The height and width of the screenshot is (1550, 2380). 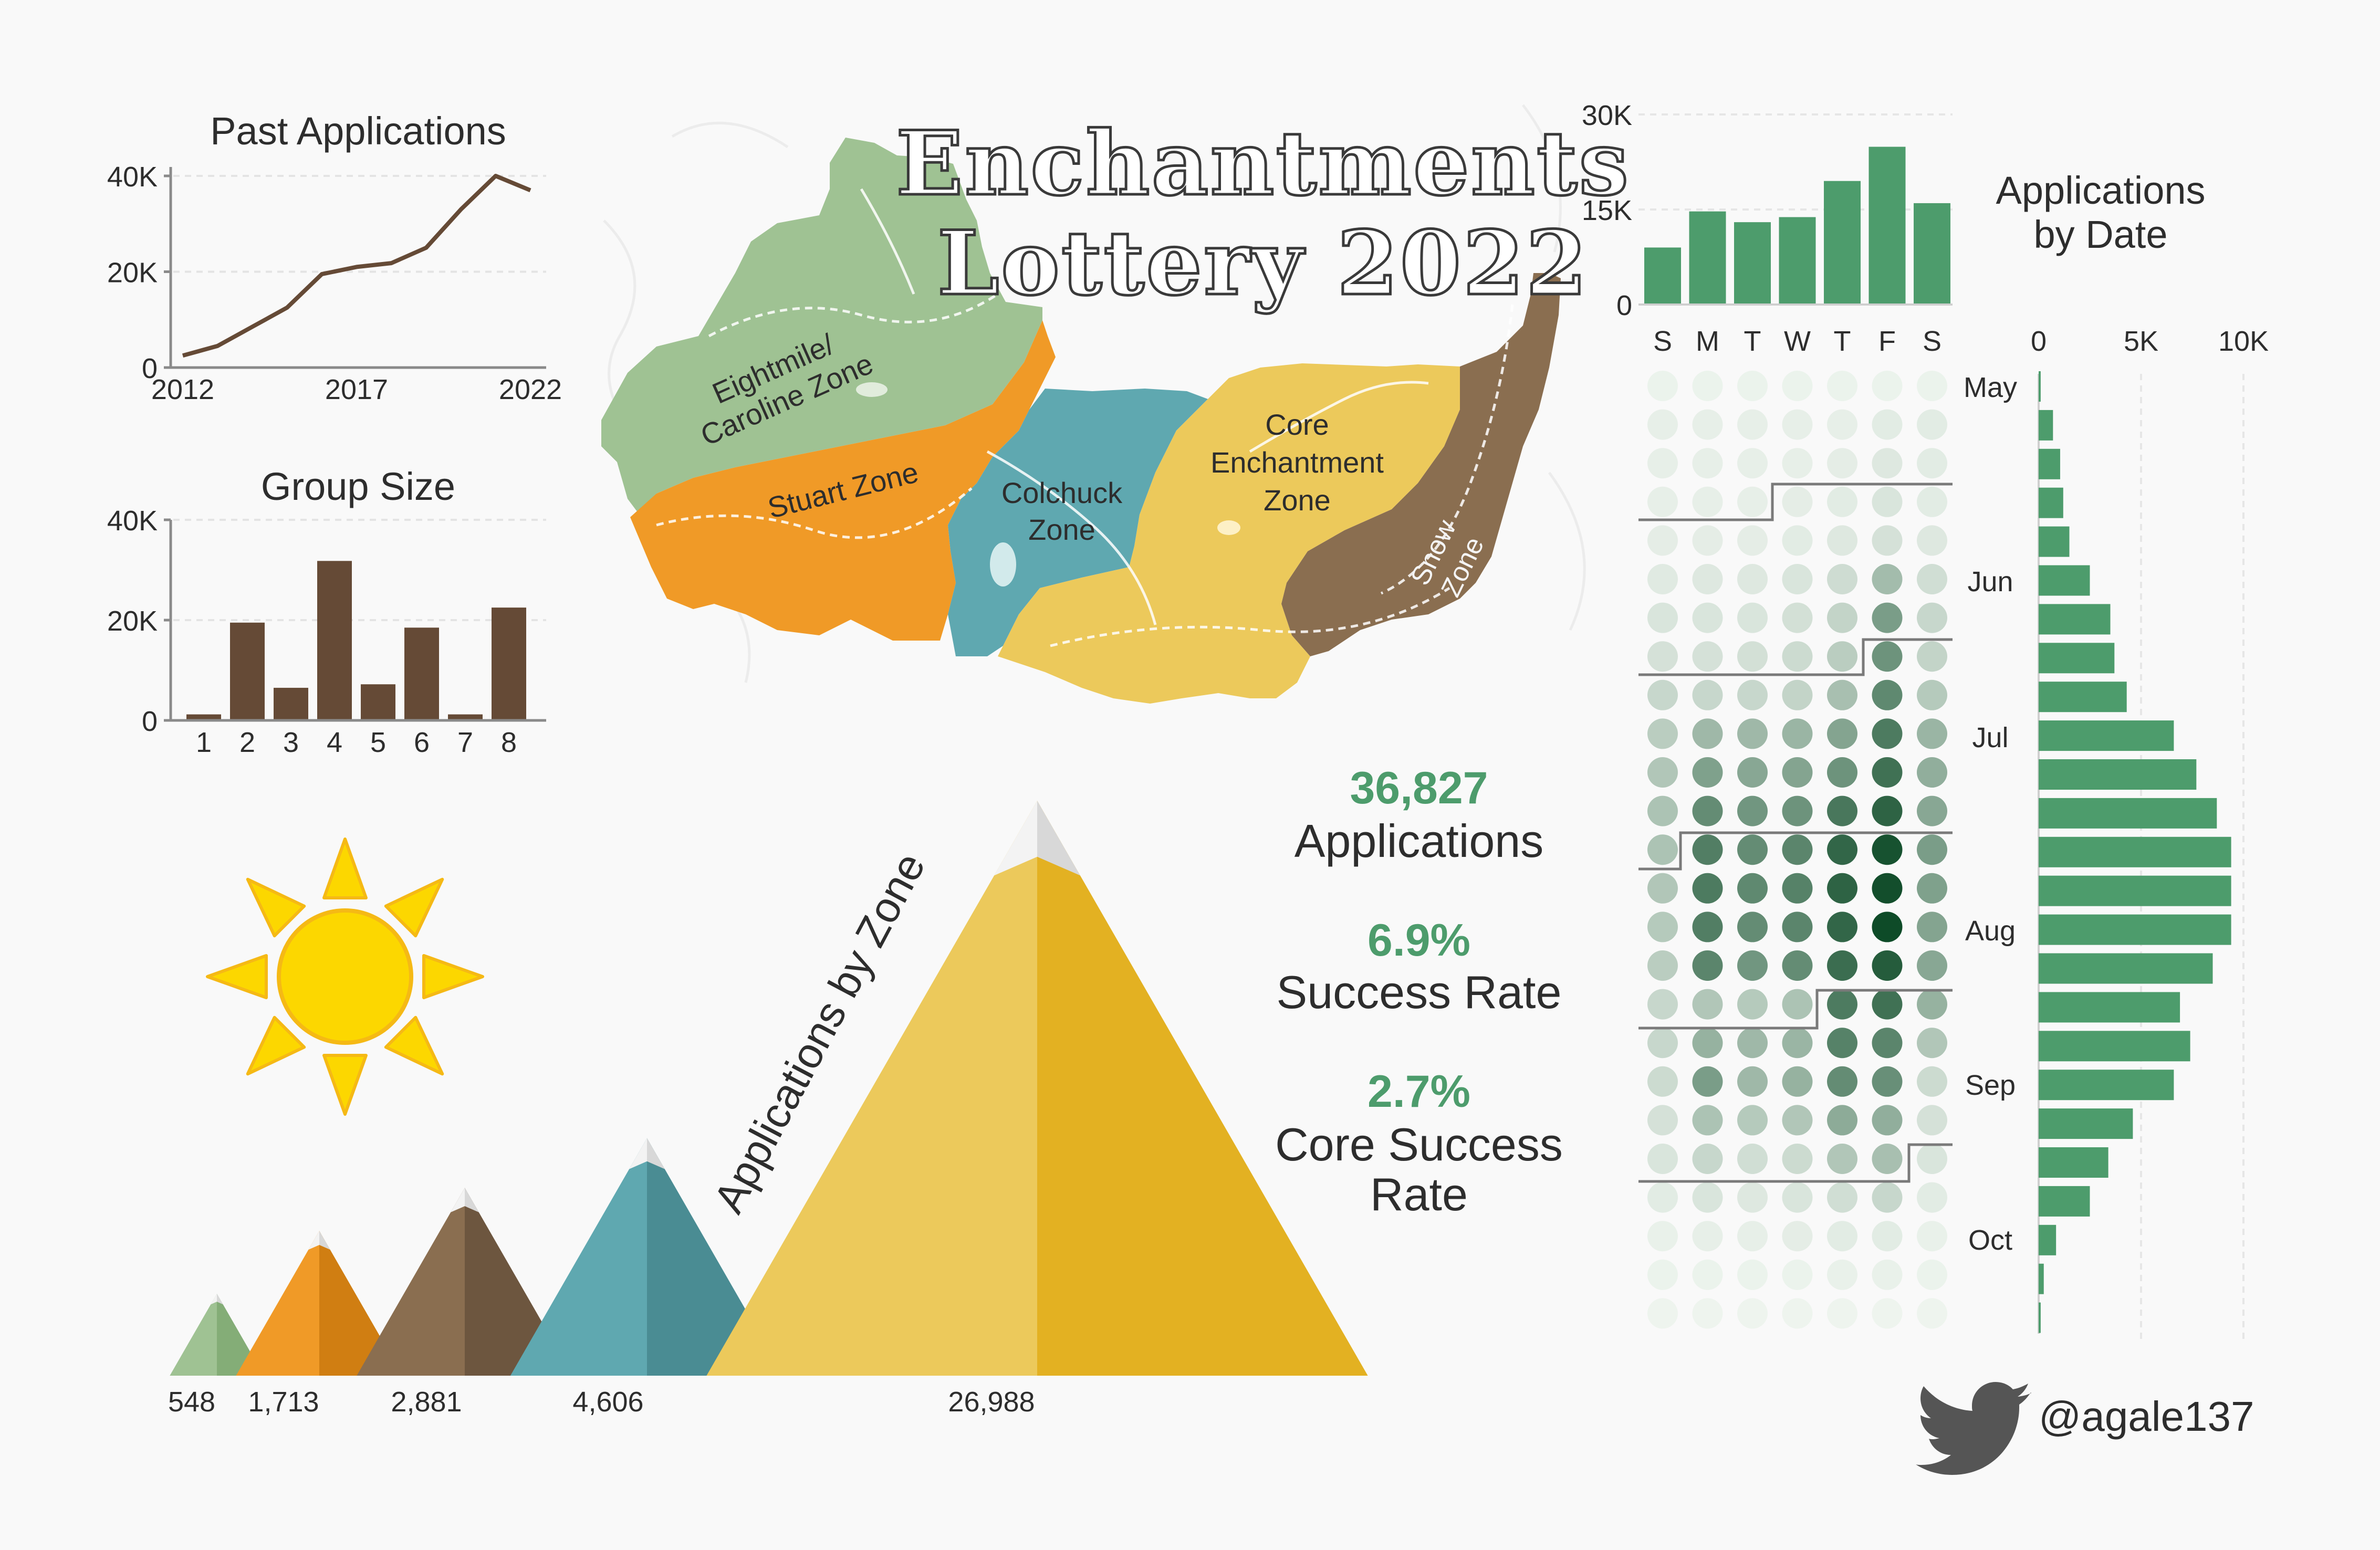 What do you see at coordinates (1262, 213) in the screenshot?
I see `infographic-title: Enchantments Lottery 2022` at bounding box center [1262, 213].